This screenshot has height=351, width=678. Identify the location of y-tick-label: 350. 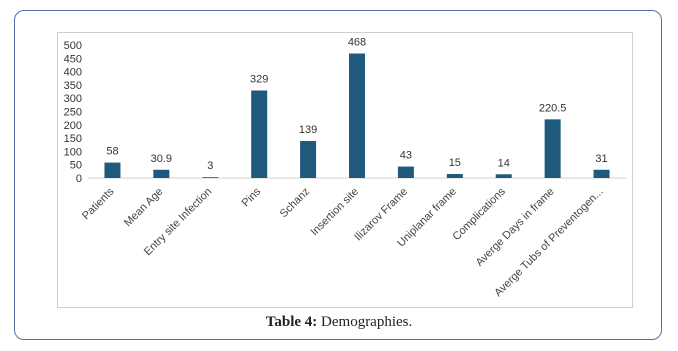
(73, 86).